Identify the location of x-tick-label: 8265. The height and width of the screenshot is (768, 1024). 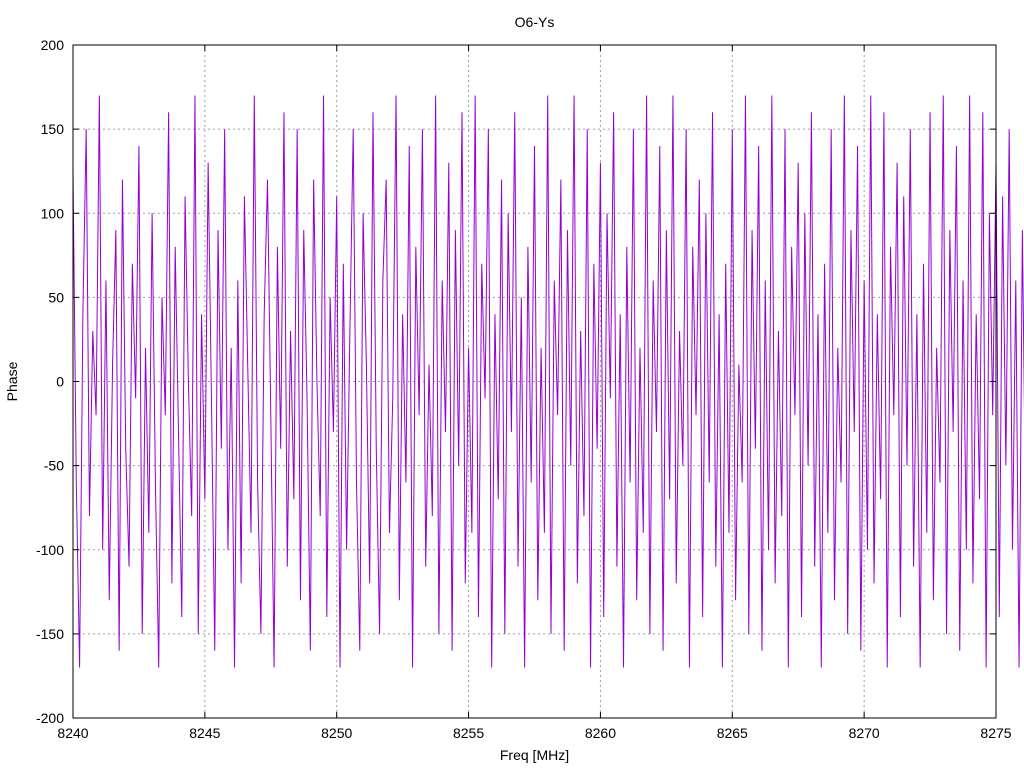
(732, 733).